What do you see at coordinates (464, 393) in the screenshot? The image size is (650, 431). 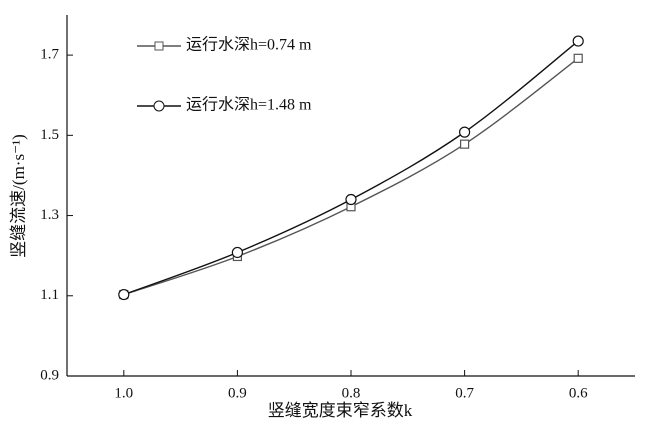 I see `x-tick-label: 0.7` at bounding box center [464, 393].